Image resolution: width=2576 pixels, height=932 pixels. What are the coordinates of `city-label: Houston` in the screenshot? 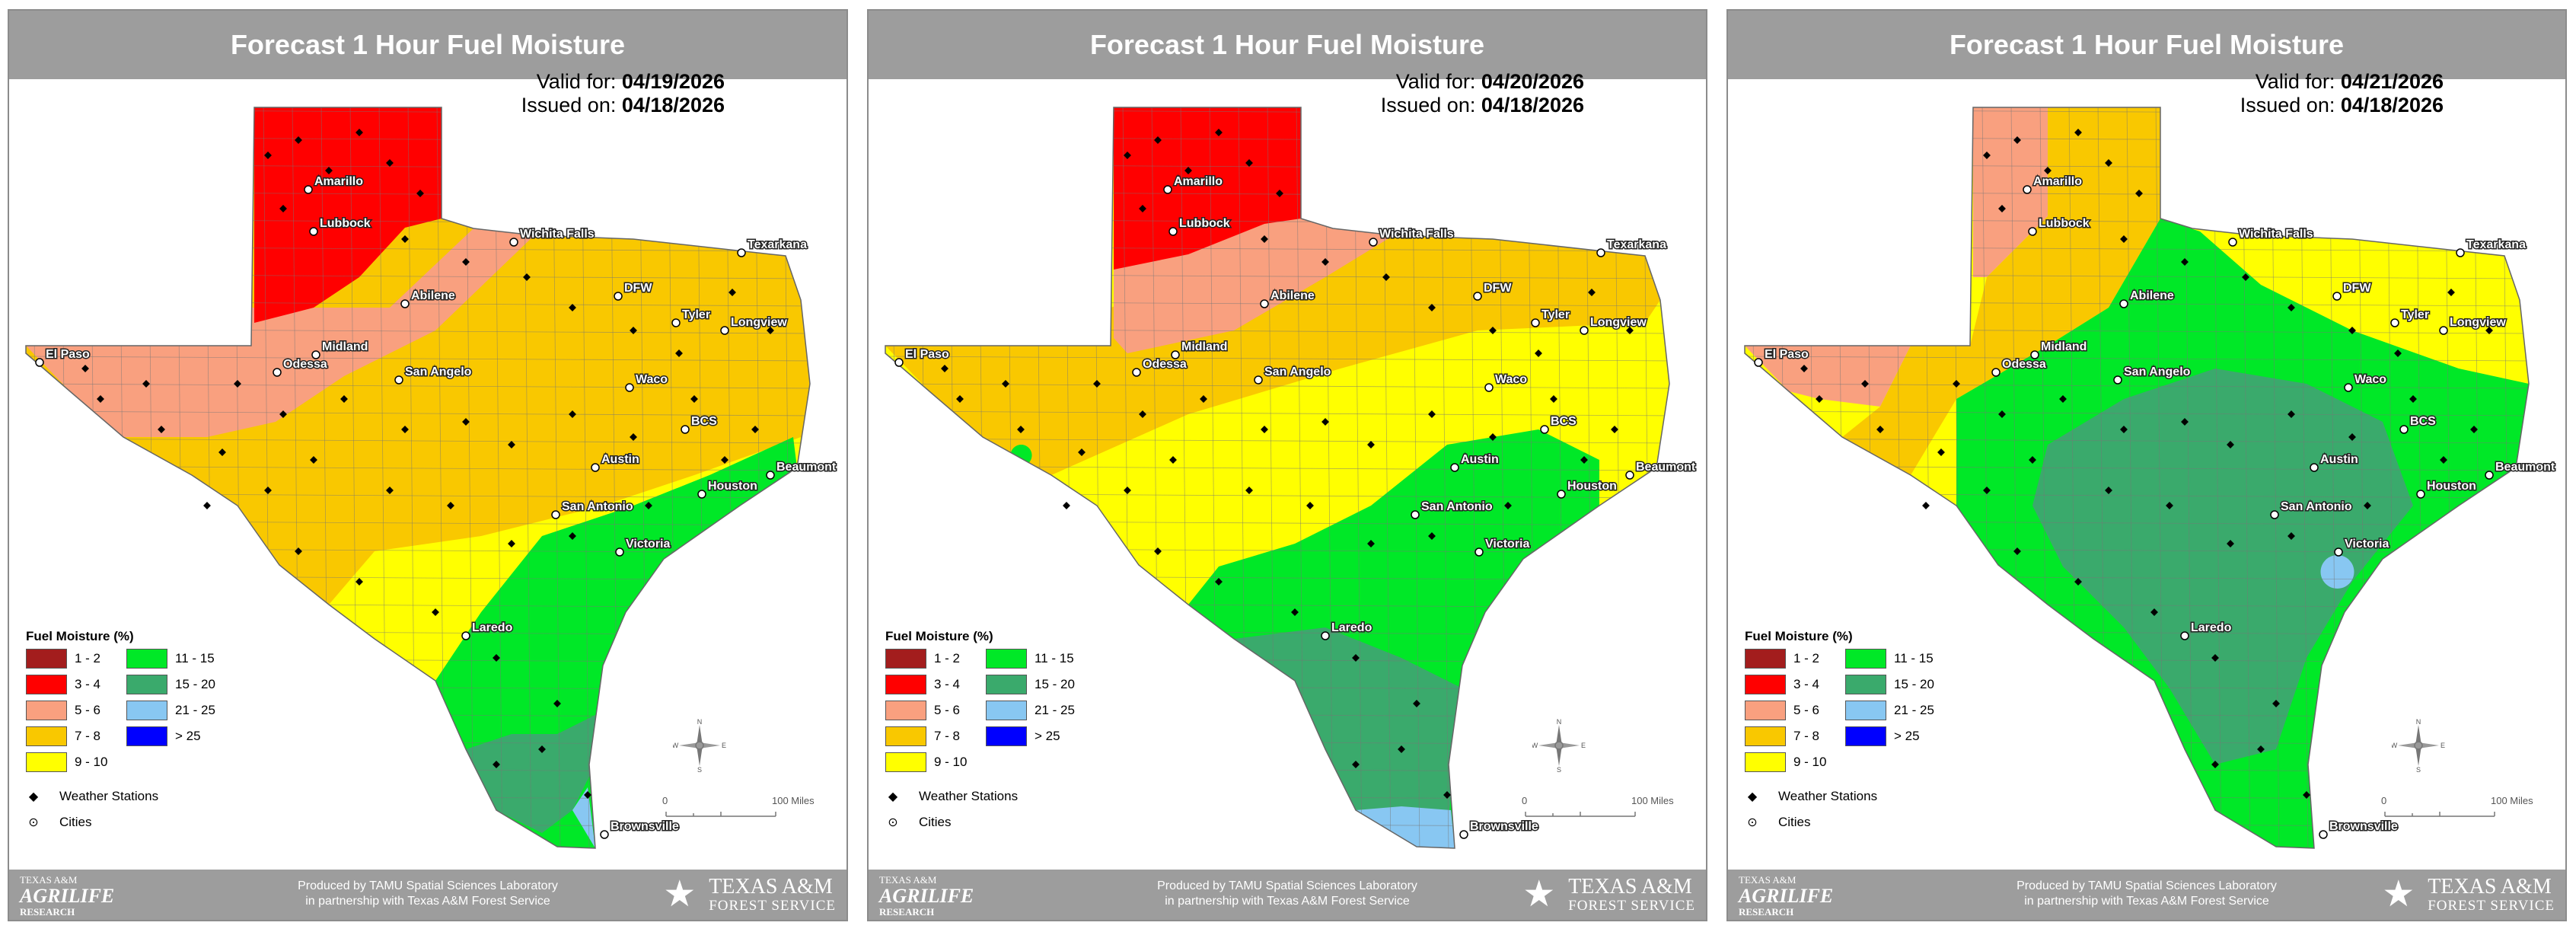 It's located at (2451, 486).